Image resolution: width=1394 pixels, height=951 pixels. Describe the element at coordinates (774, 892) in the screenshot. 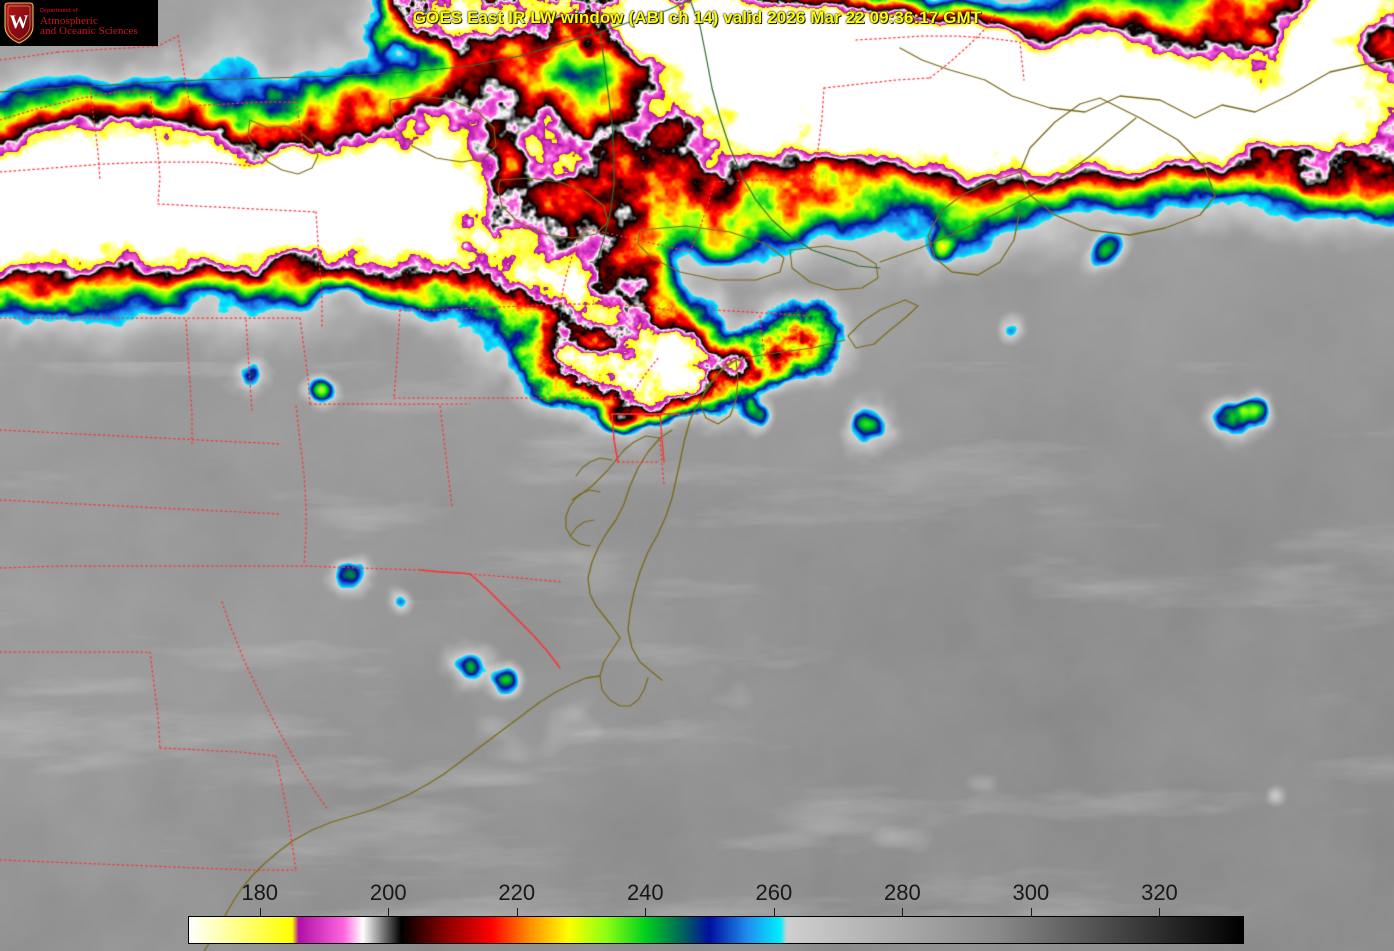

I see `colorbar-tick-label: 260` at that location.